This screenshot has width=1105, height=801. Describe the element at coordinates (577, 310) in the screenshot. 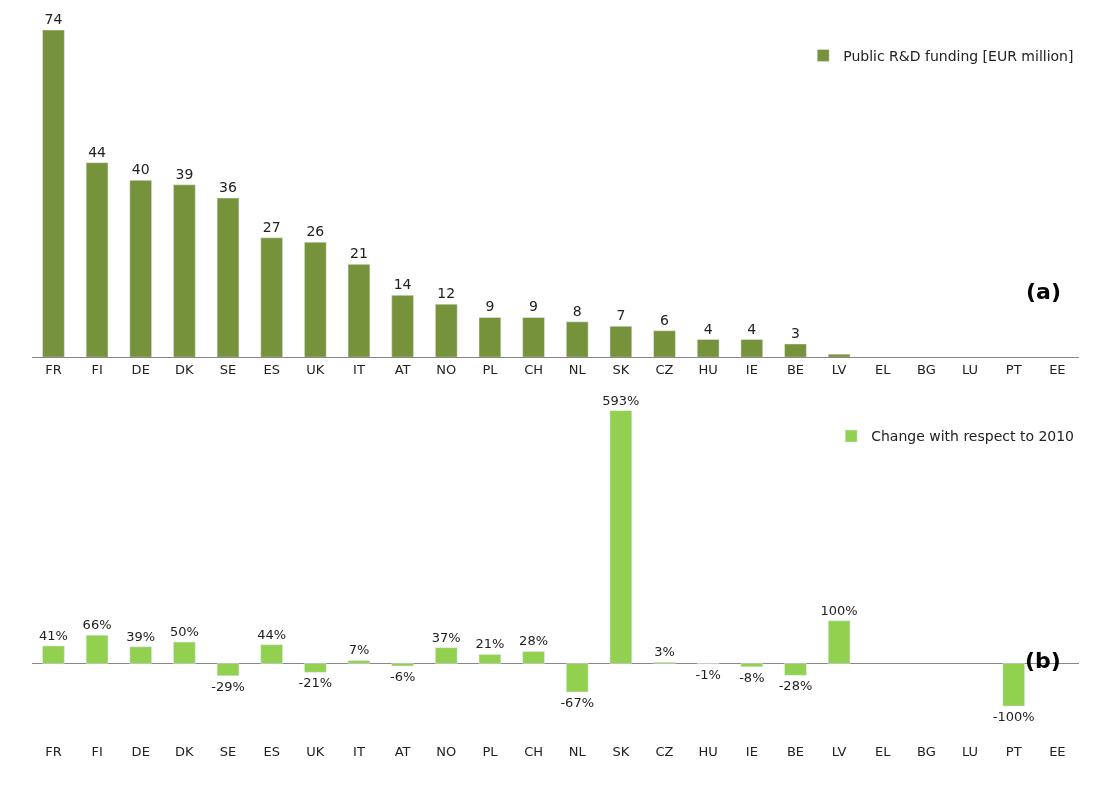

I see `data-label: 8` at that location.